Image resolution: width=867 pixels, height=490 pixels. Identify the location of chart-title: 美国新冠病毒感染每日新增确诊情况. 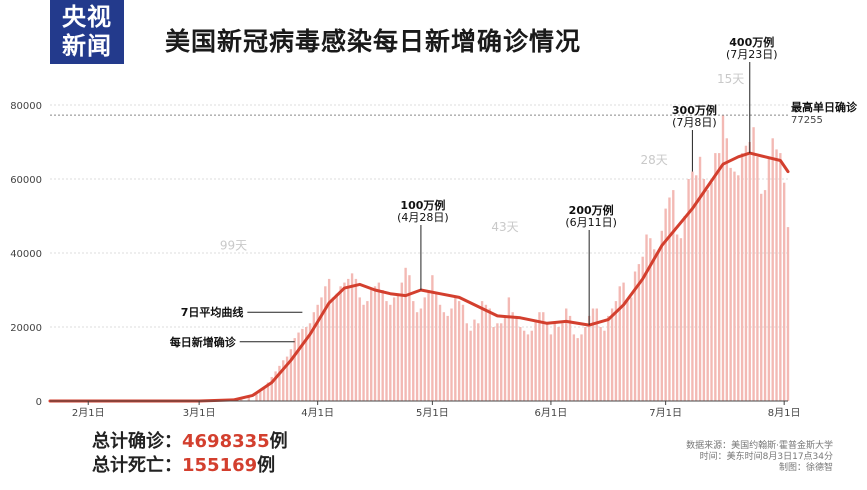
(373, 41).